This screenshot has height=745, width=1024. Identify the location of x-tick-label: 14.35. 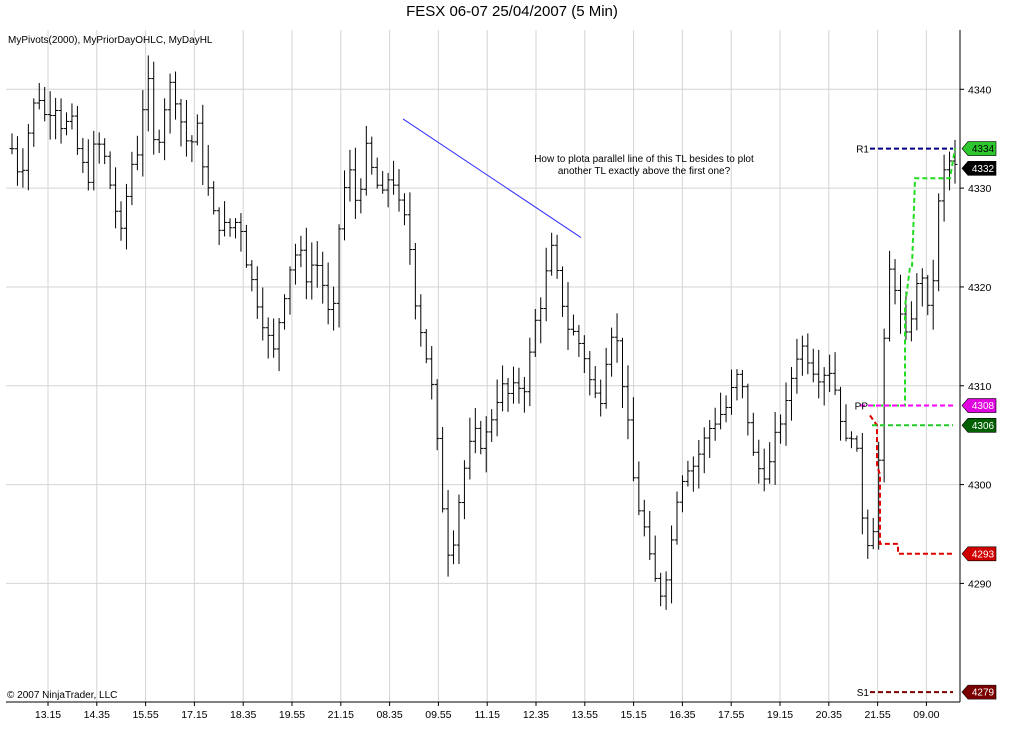
(97, 715).